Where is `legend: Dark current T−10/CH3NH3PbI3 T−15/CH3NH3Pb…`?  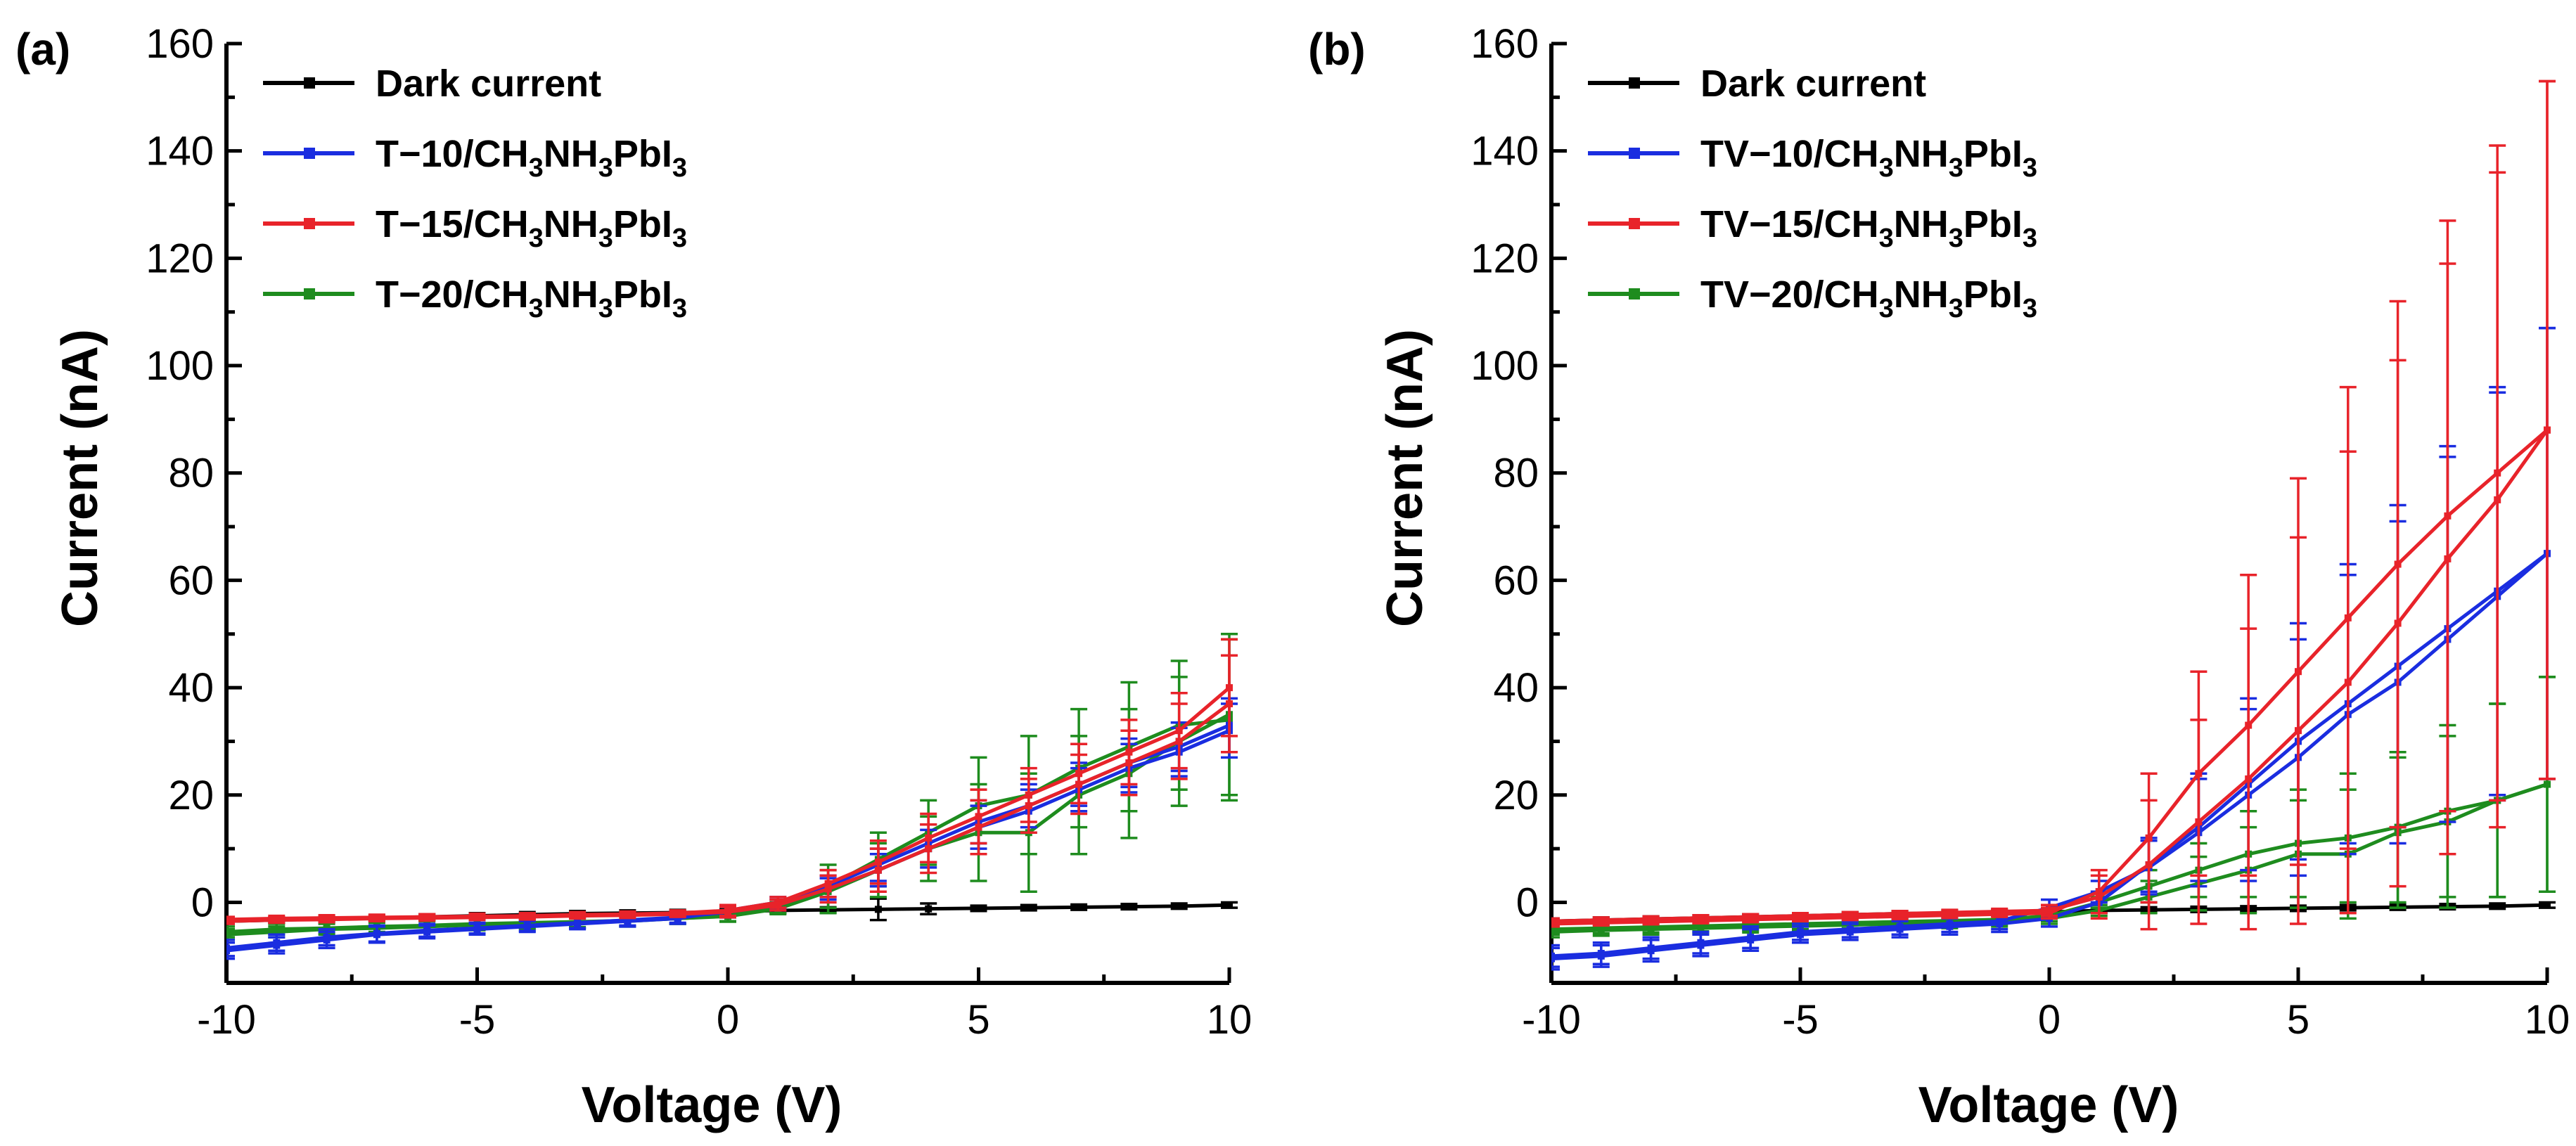 legend: Dark current T−10/CH3NH3PbI3 T−15/CH3NH3Pb… is located at coordinates (475, 193).